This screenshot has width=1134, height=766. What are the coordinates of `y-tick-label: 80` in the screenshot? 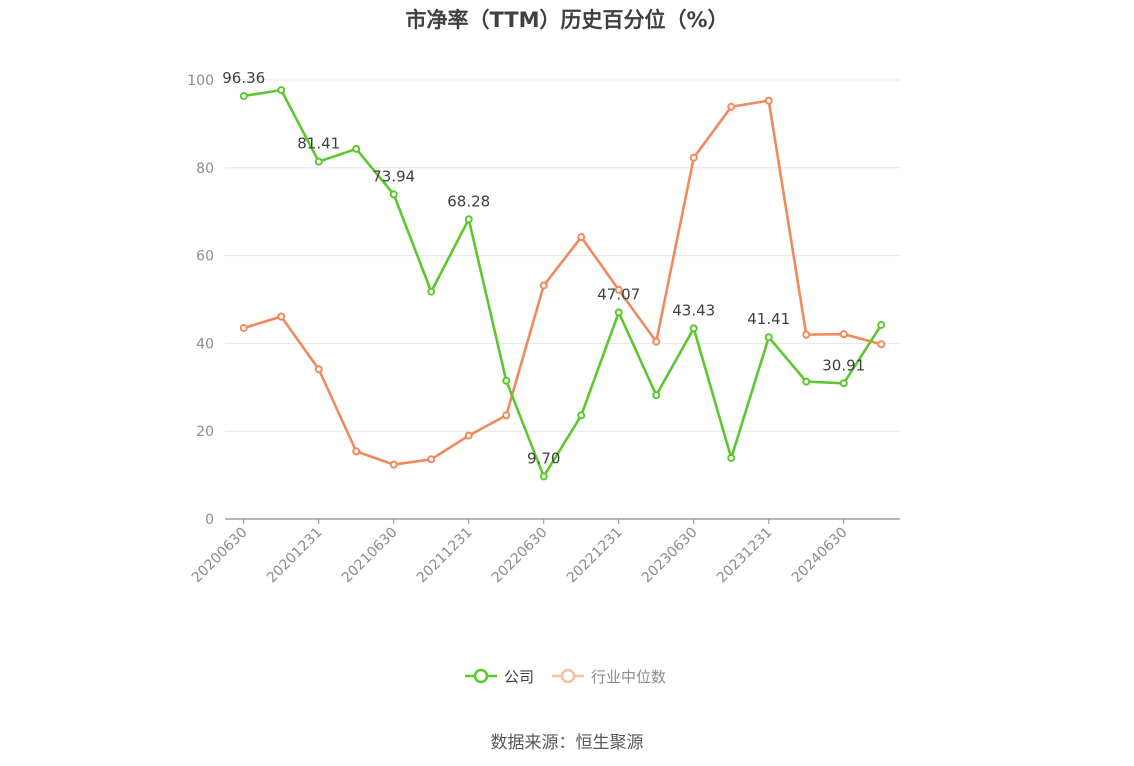 It's located at (205, 169).